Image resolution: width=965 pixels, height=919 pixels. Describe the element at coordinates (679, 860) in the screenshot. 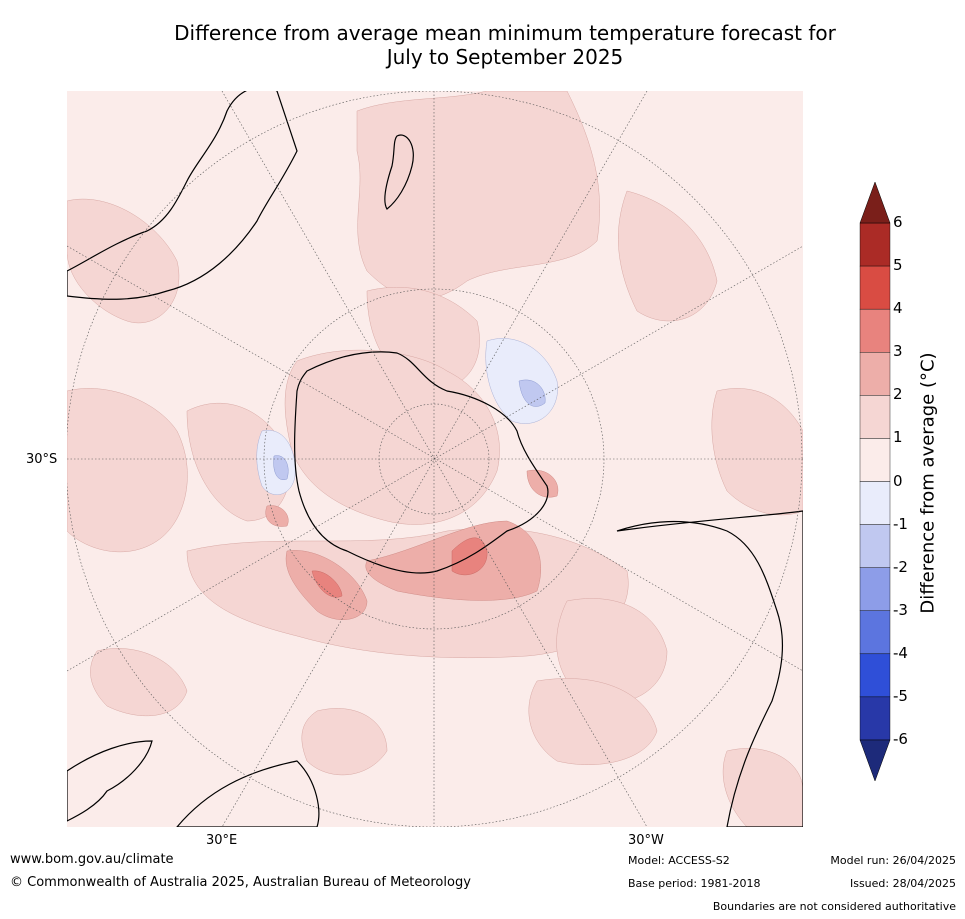

I see `footer-model: Model: ACCESS-S2` at that location.